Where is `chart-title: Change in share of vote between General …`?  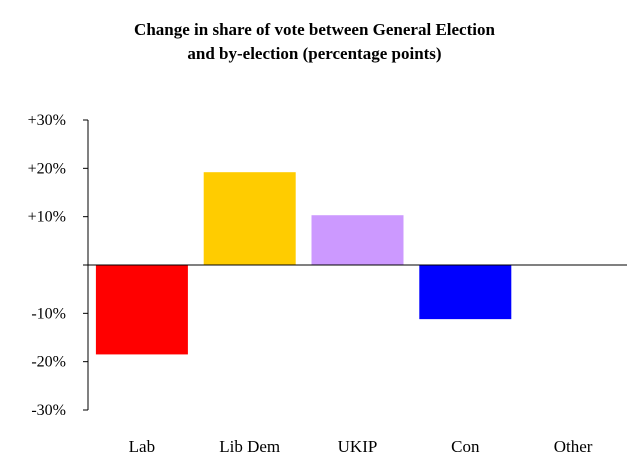 chart-title: Change in share of vote between General … is located at coordinates (314, 42).